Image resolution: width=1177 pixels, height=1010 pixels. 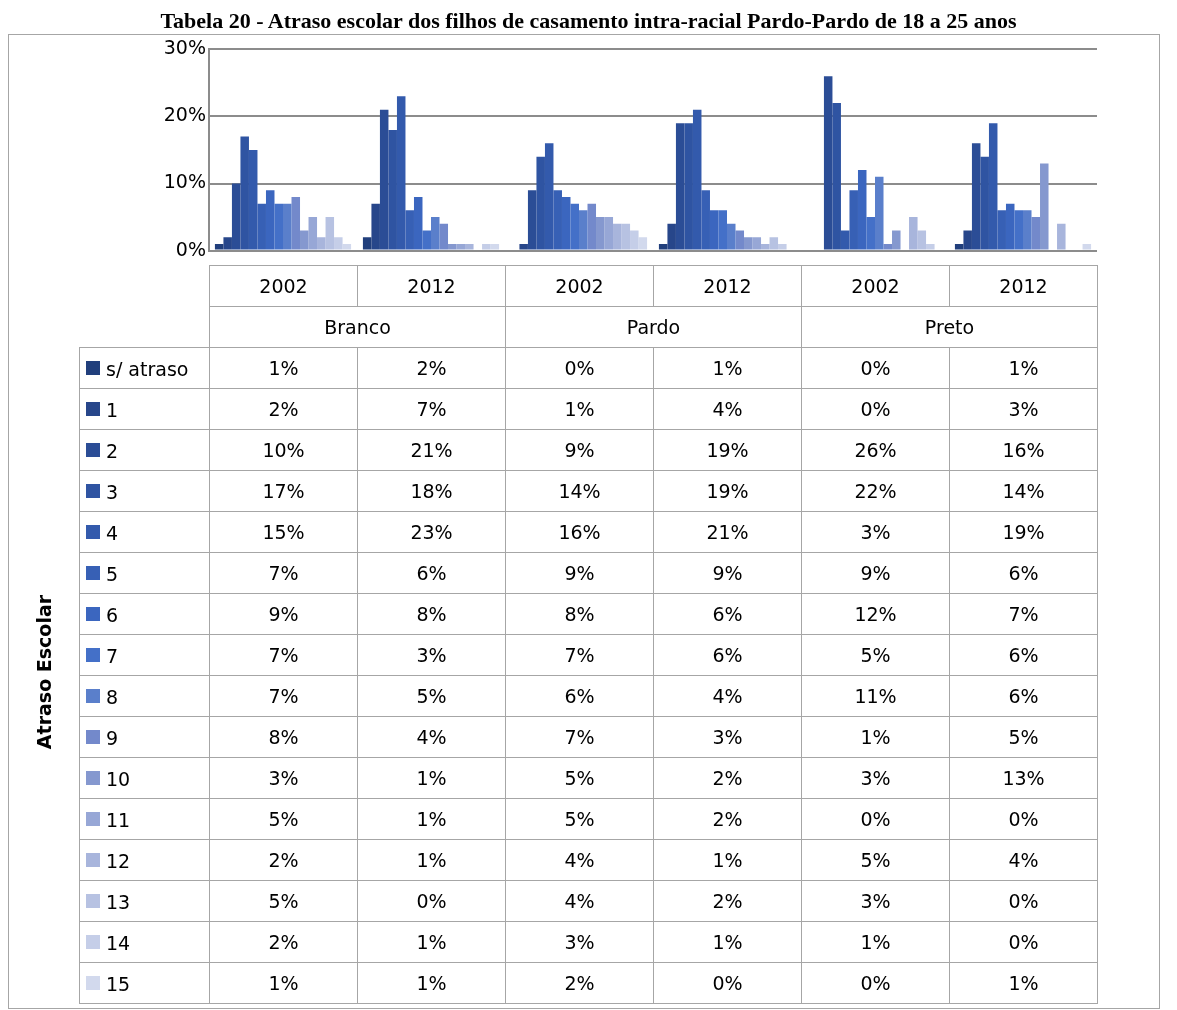 What do you see at coordinates (190, 248) in the screenshot?
I see `y-tick-label: 0%` at bounding box center [190, 248].